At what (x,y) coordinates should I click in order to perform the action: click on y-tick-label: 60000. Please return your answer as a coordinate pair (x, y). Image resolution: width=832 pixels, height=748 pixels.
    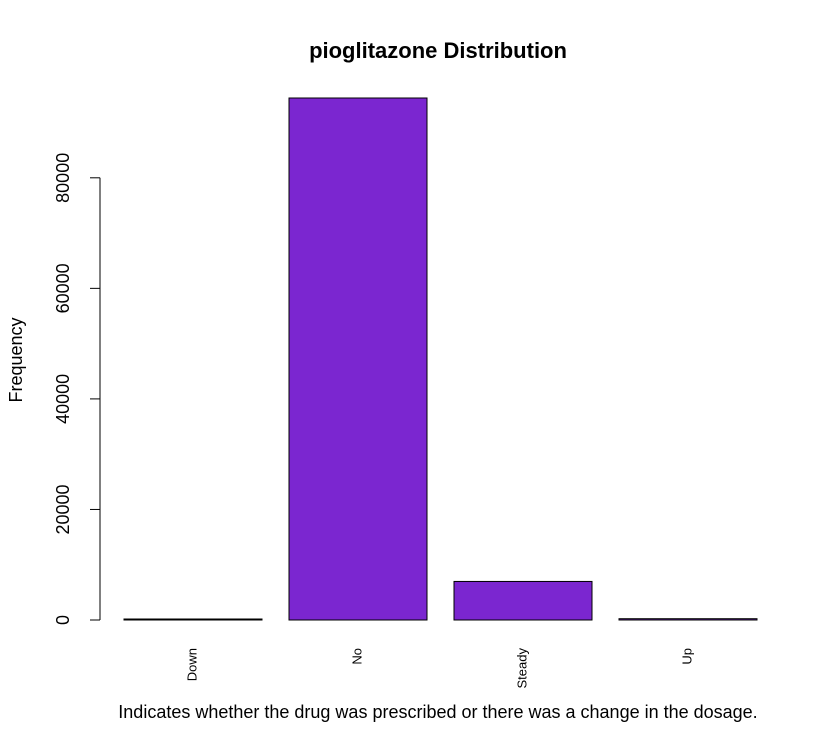
    Looking at the image, I should click on (63, 288).